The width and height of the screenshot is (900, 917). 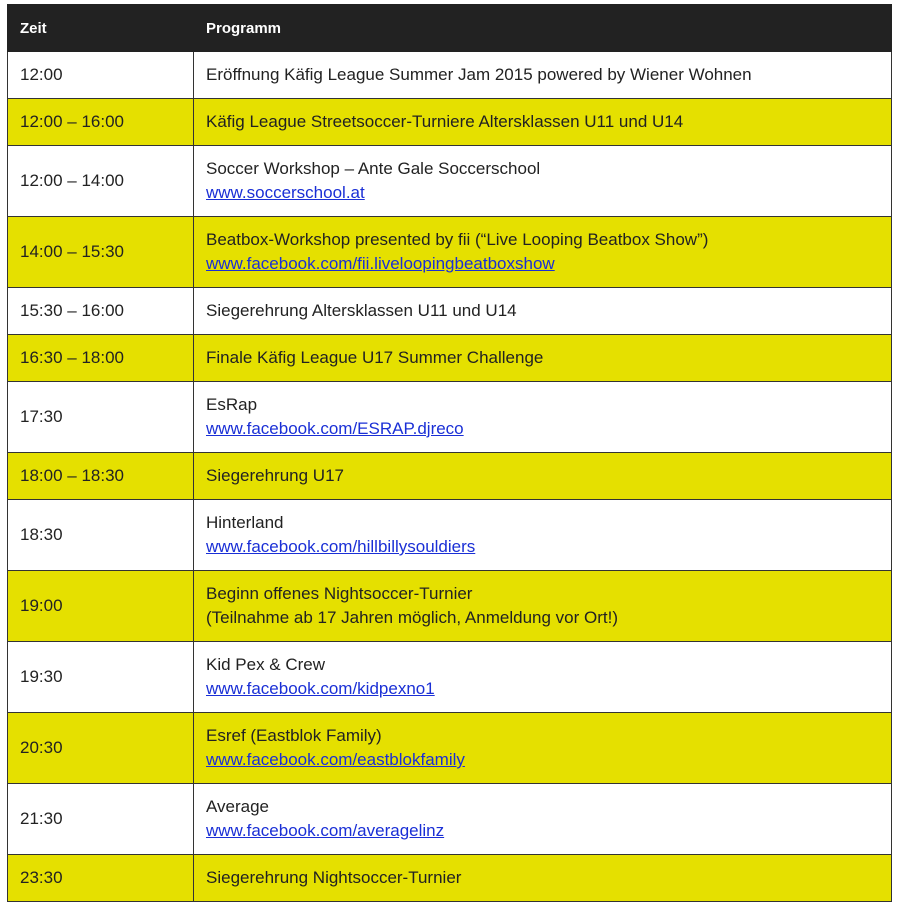 What do you see at coordinates (266, 664) in the screenshot?
I see `program-title: Kid Pex & Crew` at bounding box center [266, 664].